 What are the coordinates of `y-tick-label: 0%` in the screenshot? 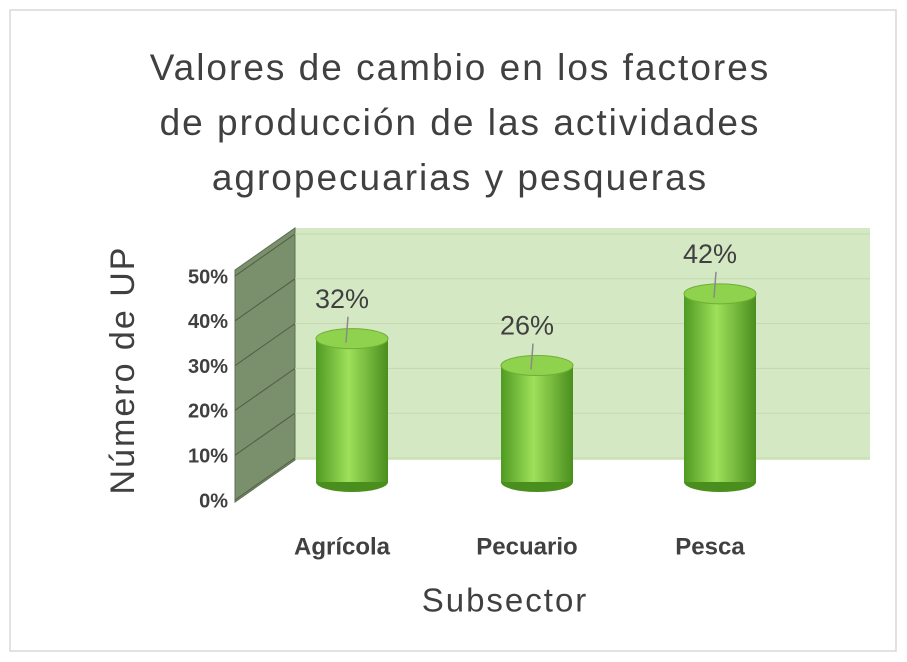 It's located at (213, 501).